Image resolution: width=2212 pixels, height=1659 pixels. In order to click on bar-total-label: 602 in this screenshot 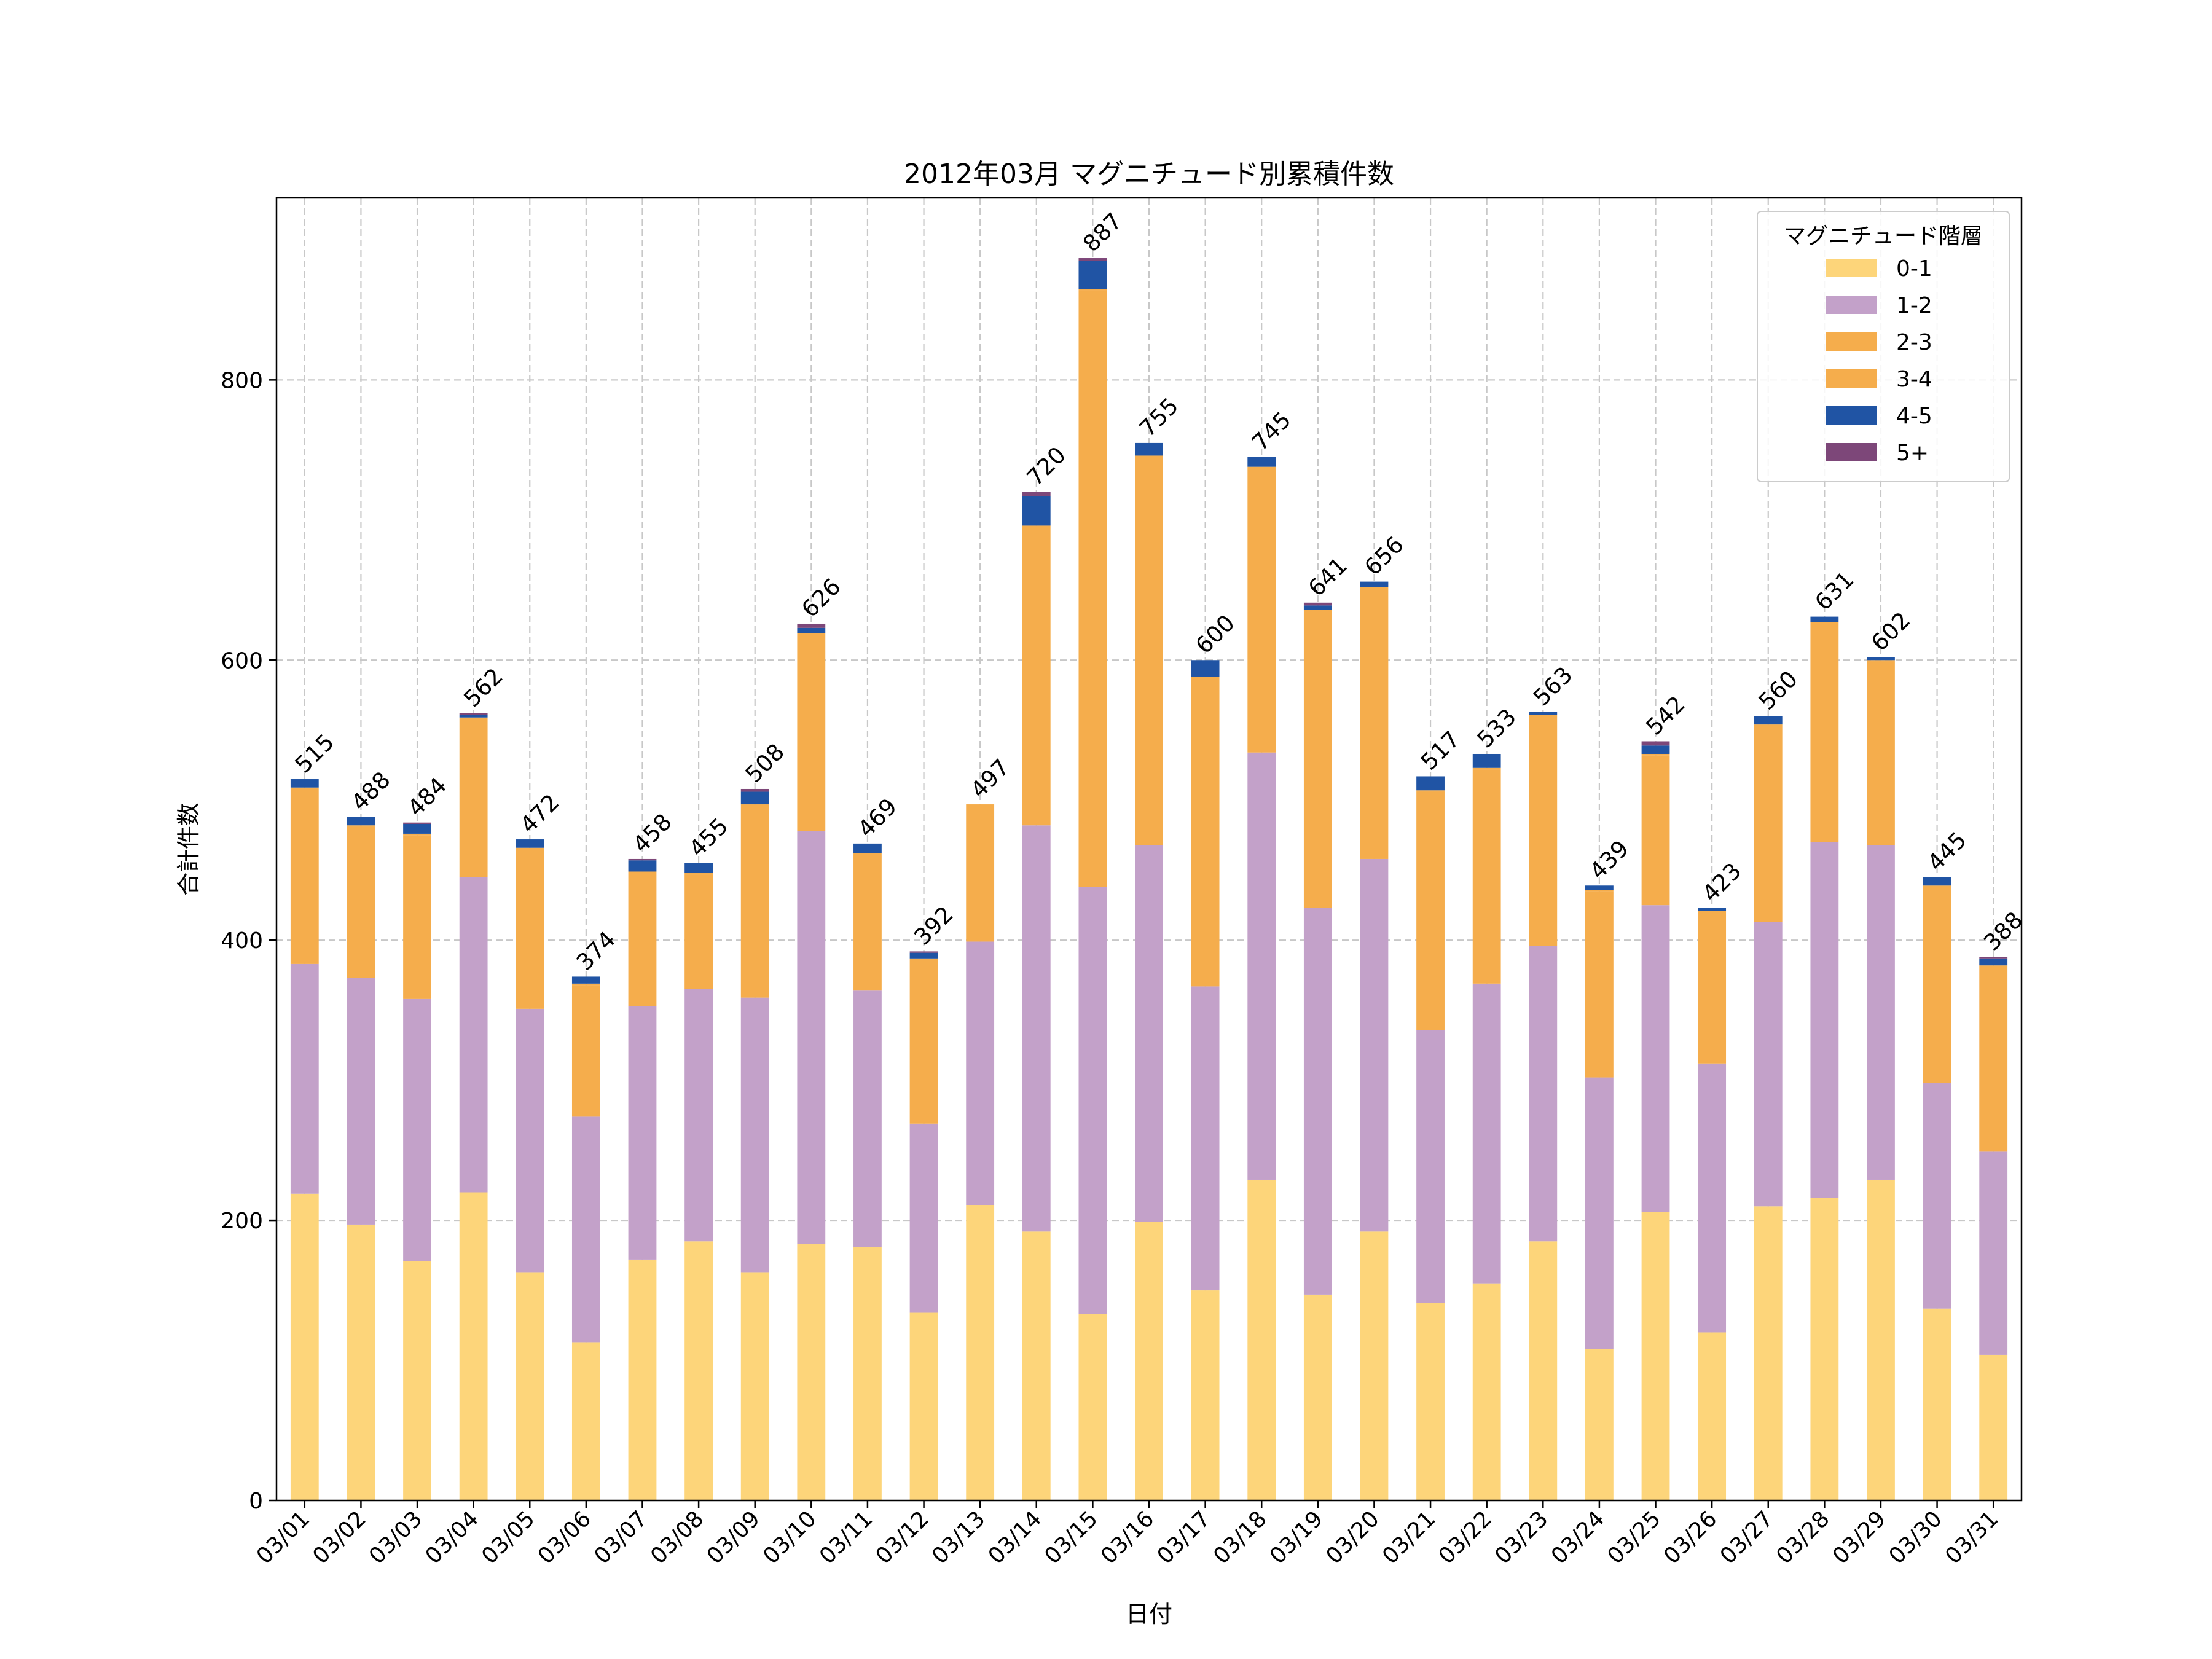, I will do `click(1890, 631)`.